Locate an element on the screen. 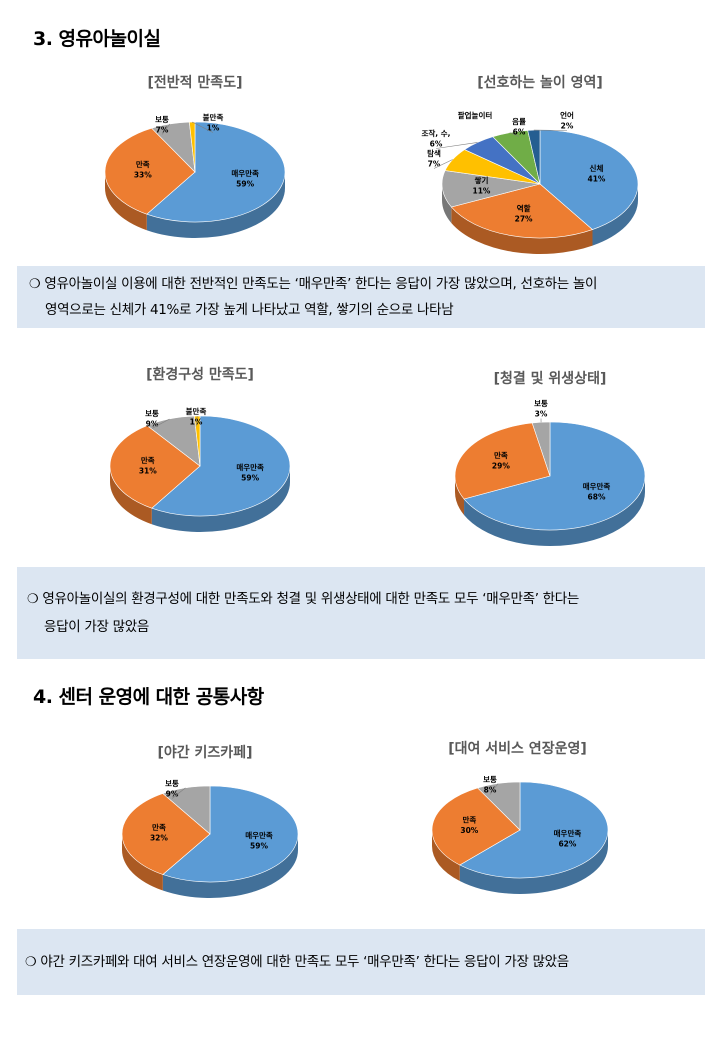 This screenshot has width=720, height=1040. chart-title: [선호하는 놀이 영역] is located at coordinates (540, 83).